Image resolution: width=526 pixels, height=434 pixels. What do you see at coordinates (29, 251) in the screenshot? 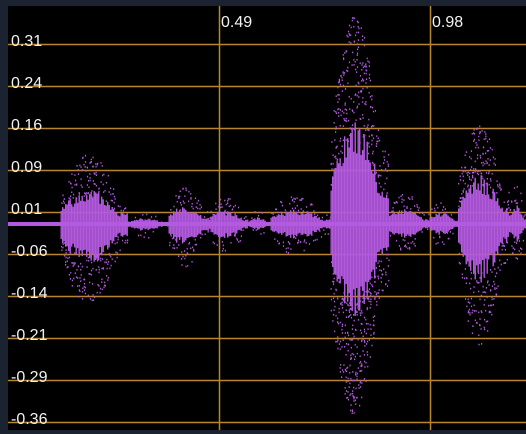
I see `y-axis-label: -0.06` at bounding box center [29, 251].